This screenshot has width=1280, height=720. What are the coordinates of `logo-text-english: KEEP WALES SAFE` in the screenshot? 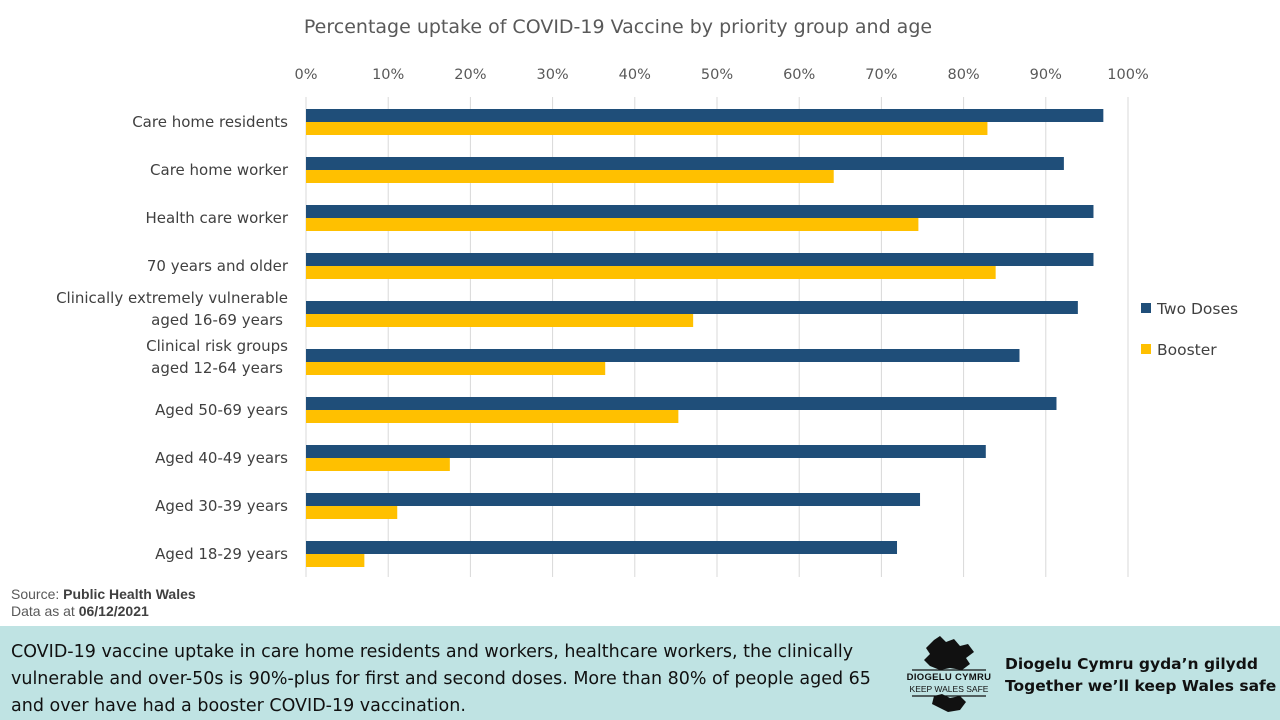 It's located at (949, 689).